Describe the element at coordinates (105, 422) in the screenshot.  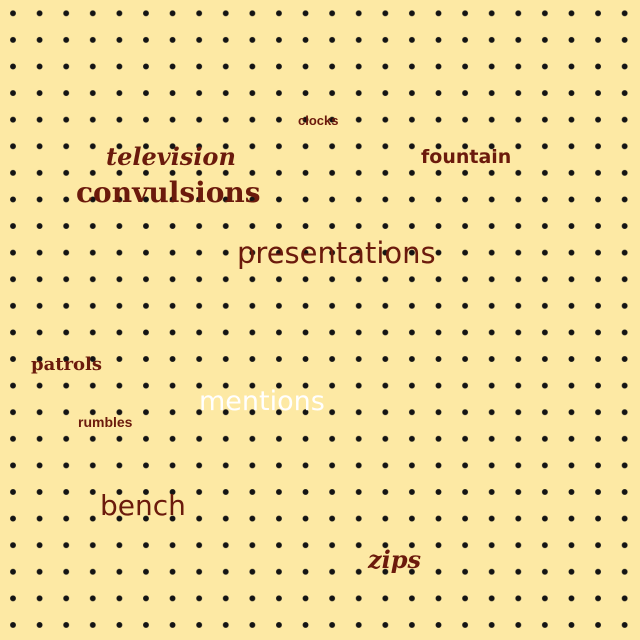
I see `word-rumbles: rumbles` at that location.